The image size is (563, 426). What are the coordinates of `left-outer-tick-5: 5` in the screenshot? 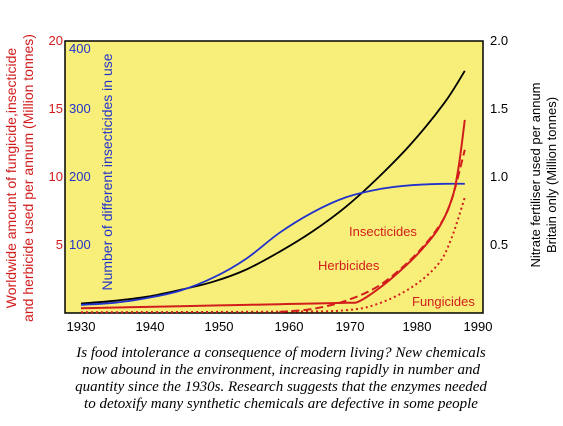 It's located at (59, 244).